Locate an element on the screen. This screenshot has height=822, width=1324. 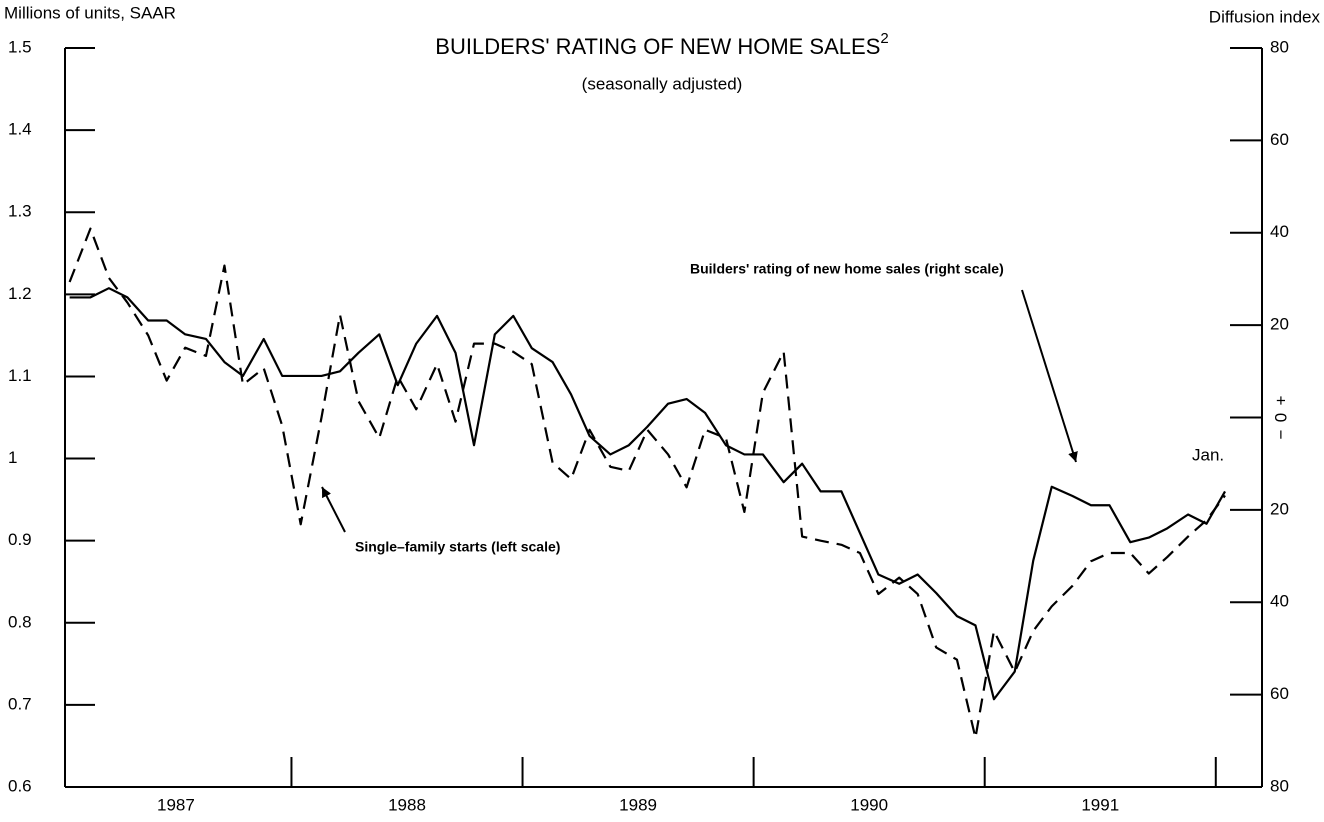
y2-zero-sign: + is located at coordinates (1280, 400).